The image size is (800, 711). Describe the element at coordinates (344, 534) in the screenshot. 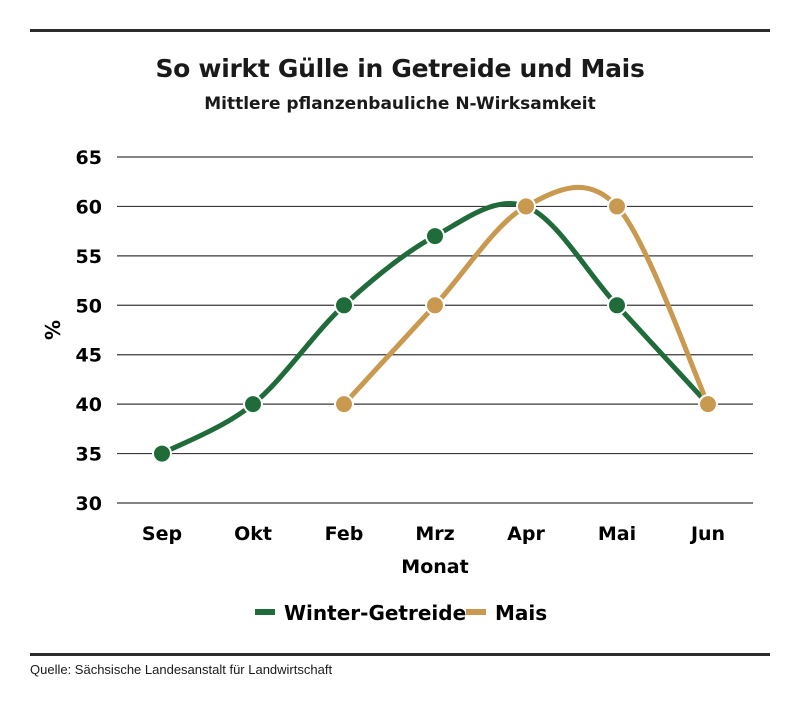

I see `x-tick-label: Feb` at that location.